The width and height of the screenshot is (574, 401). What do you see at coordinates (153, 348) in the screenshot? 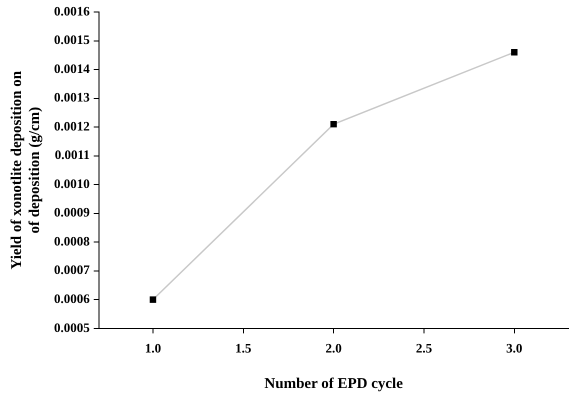
I see `x-tick-label: 1.0` at bounding box center [153, 348].